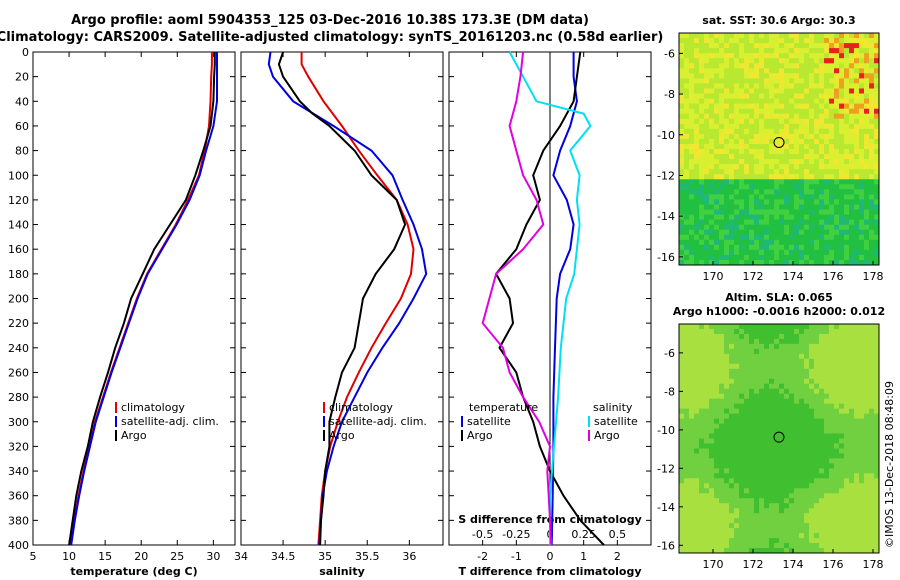 This screenshot has height=580, width=900. I want to click on secondary-x-tick-label: 0.25, so click(583, 534).